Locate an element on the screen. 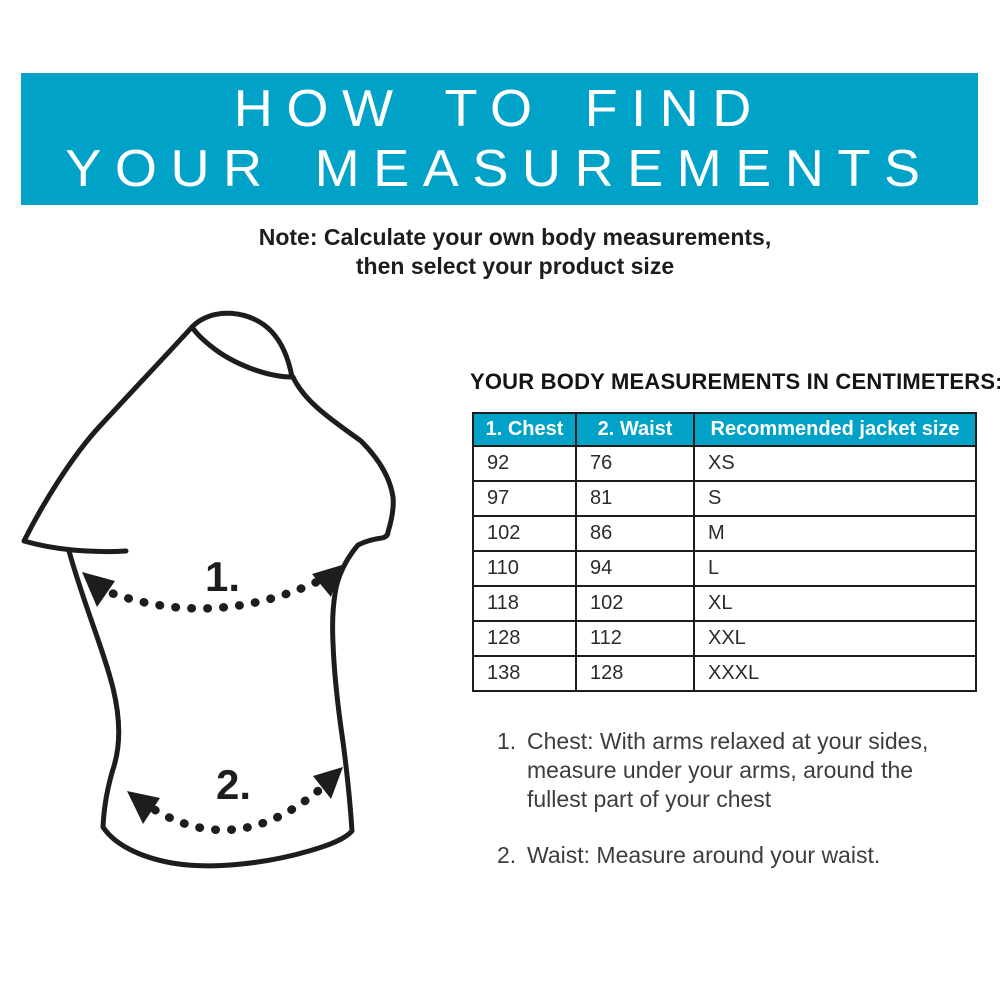 This screenshot has width=1000, height=1000. title-banner: HOW TO FIND YOUR MEASUREMENTS is located at coordinates (499, 139).